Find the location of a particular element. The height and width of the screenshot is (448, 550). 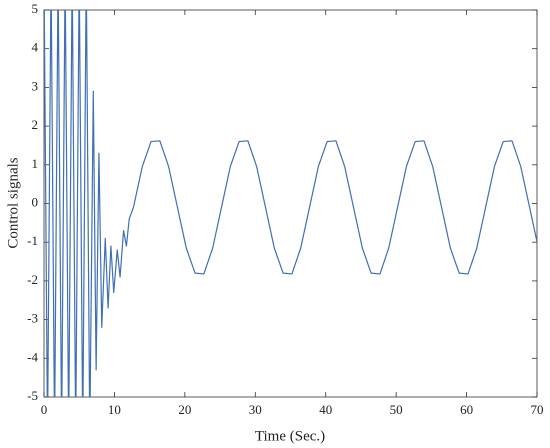

y-tick-label: 1 is located at coordinates (35, 163).